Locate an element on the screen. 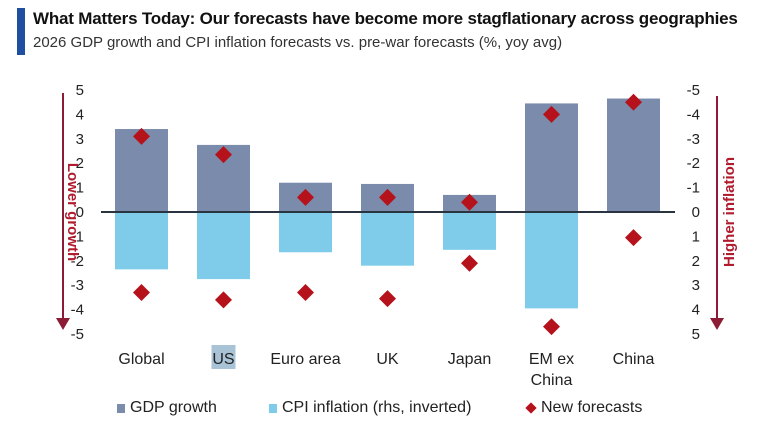 Image resolution: width=779 pixels, height=437 pixels. category-label-em-ex-china: EM ex is located at coordinates (551, 359).